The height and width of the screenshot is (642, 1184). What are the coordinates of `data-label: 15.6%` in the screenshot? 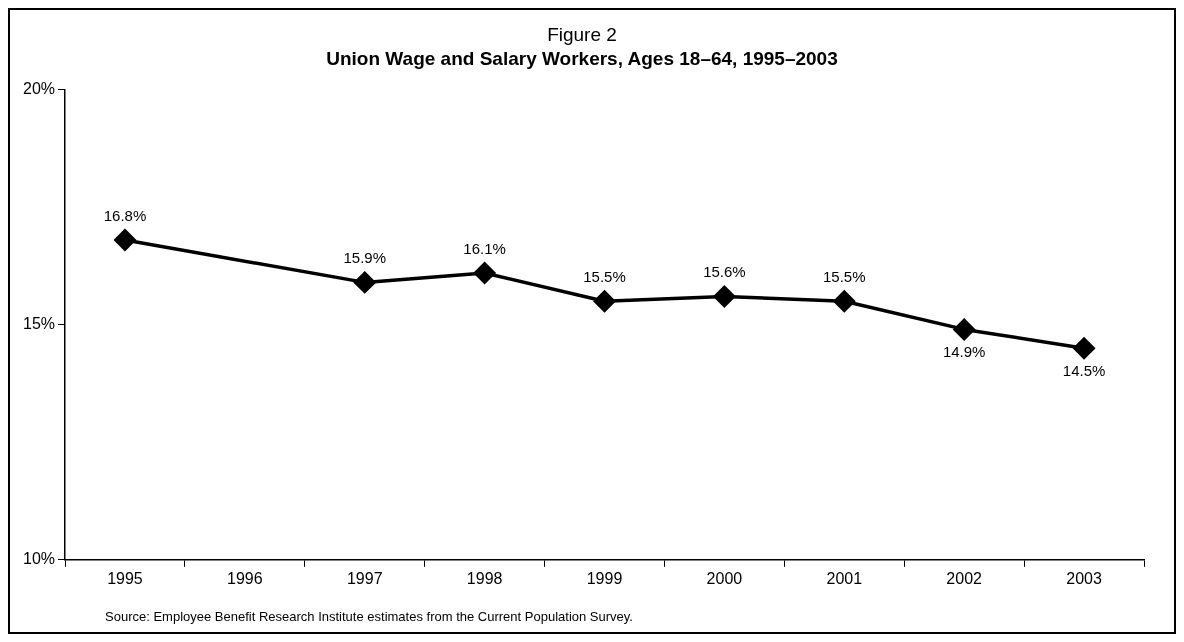 It's located at (724, 272).